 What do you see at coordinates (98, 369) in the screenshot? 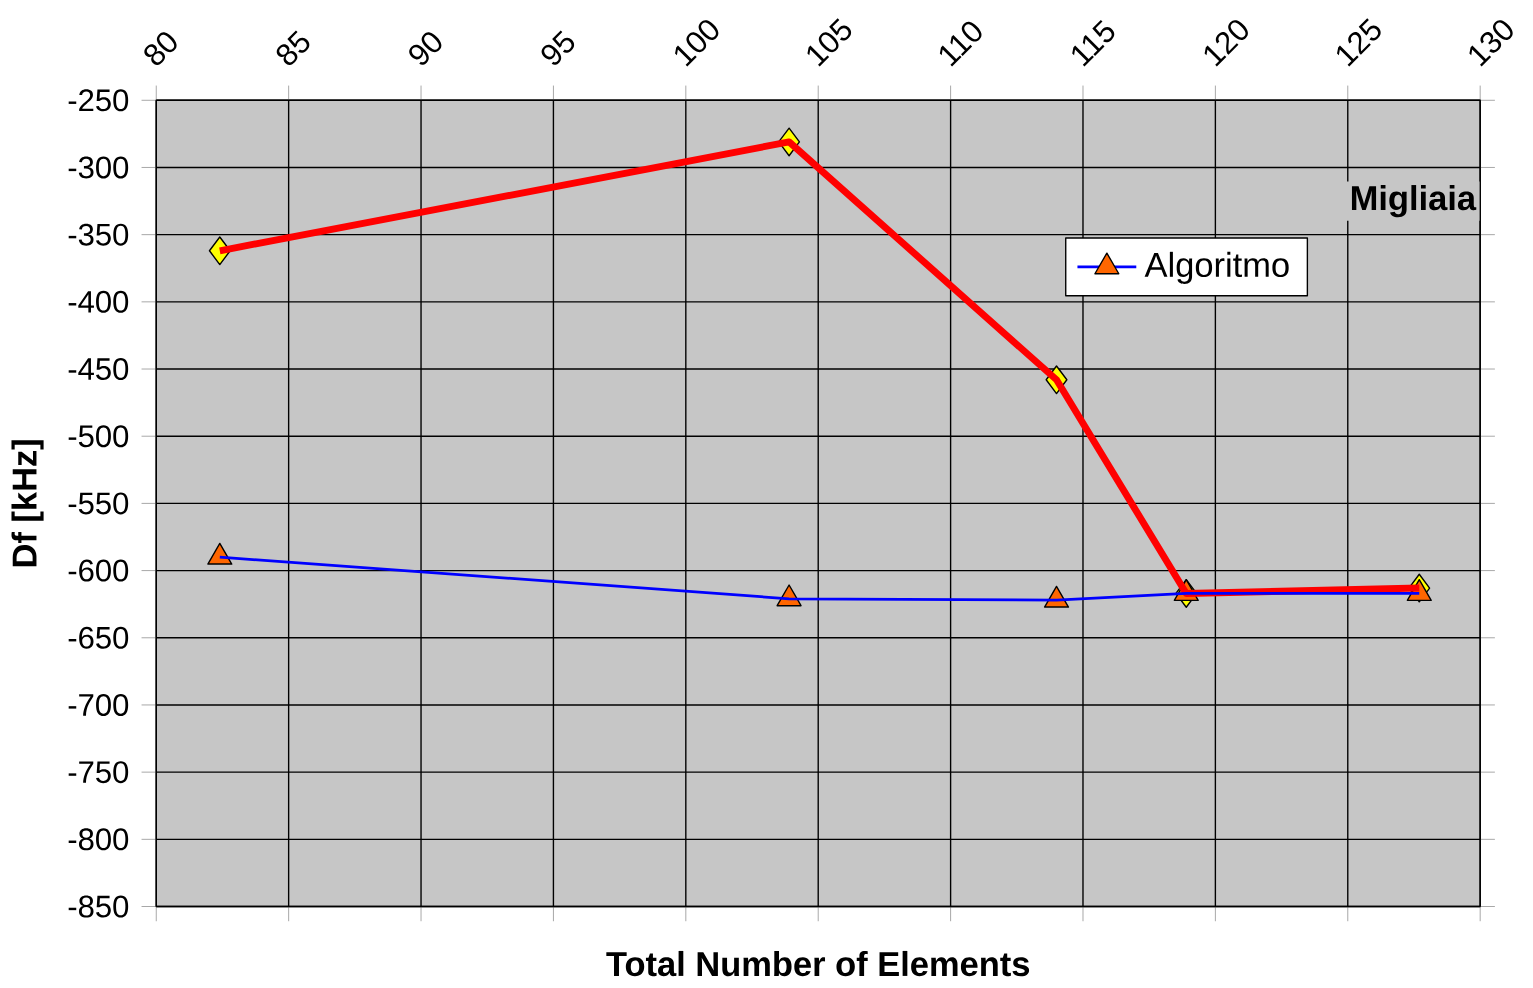
I see `y-tick-label: -450` at bounding box center [98, 369].